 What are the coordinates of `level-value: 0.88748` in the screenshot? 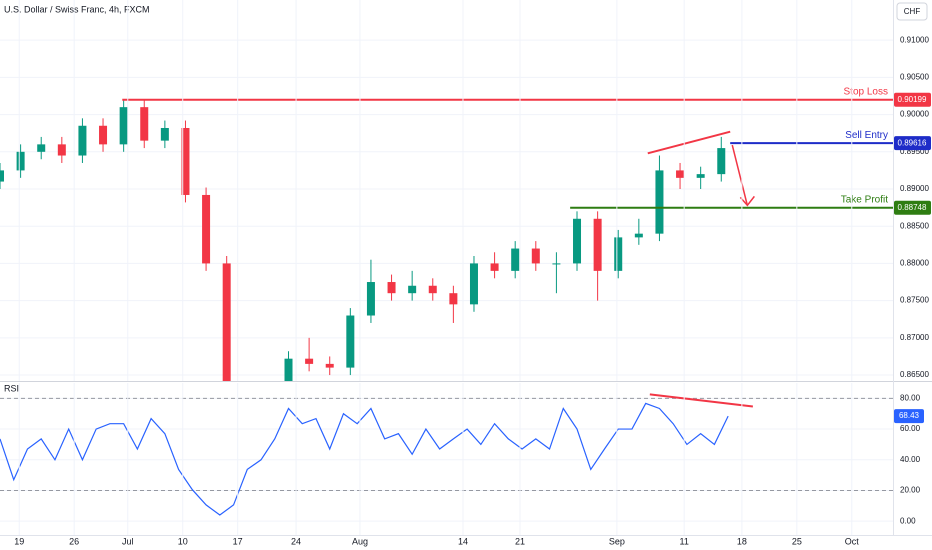 It's located at (912, 207).